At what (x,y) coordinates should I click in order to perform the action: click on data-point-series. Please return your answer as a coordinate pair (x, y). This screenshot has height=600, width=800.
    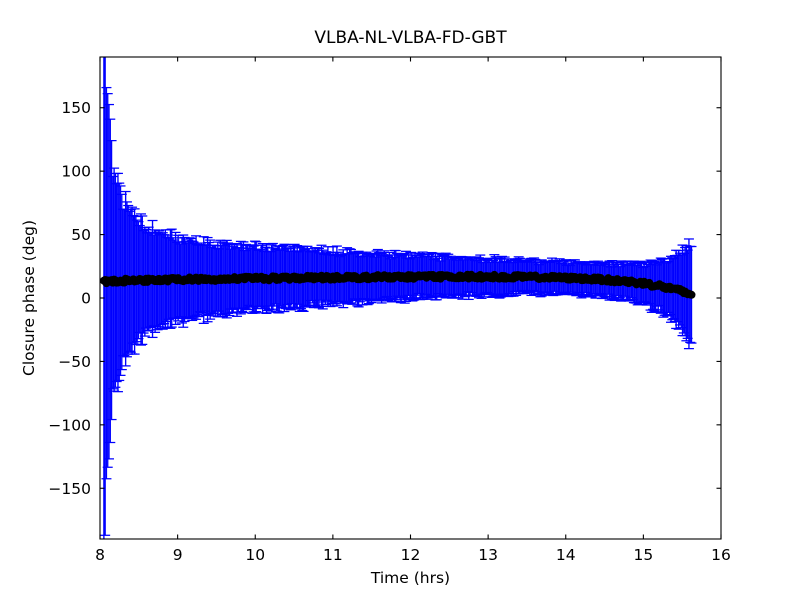
    Looking at the image, I should click on (397, 284).